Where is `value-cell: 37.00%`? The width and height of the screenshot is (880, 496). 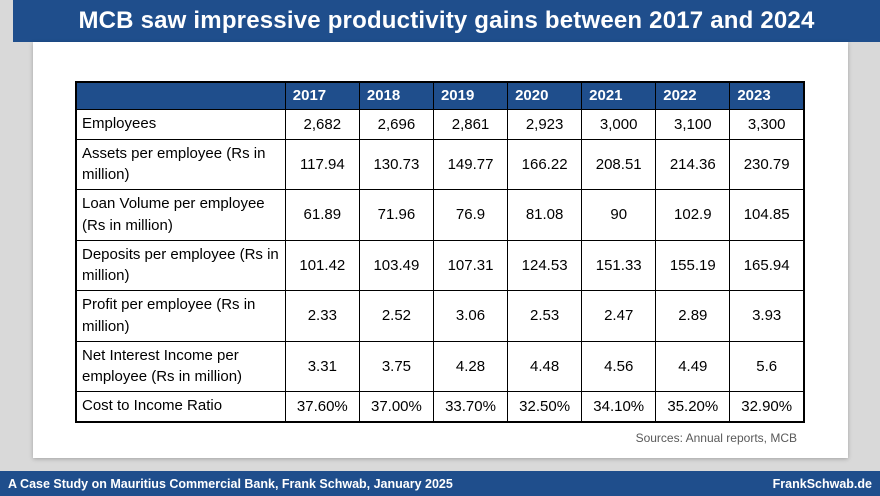
value-cell: 37.00% is located at coordinates (396, 406).